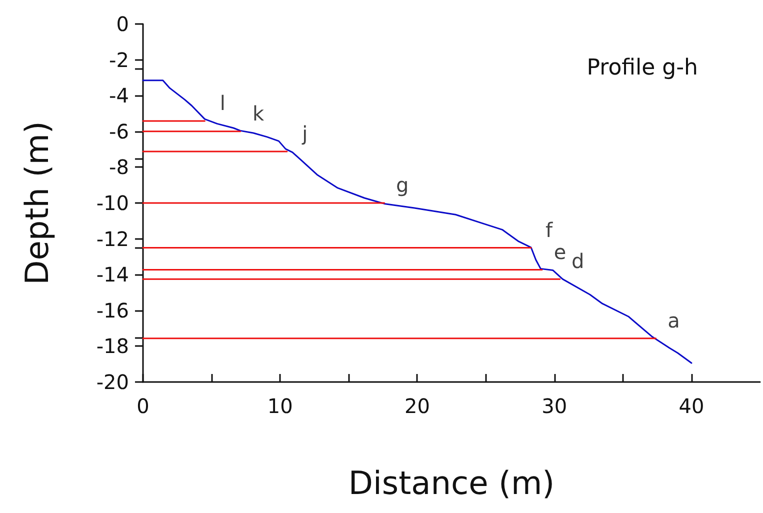 The width and height of the screenshot is (763, 513). I want to click on y-tick-label: -20, so click(112, 382).